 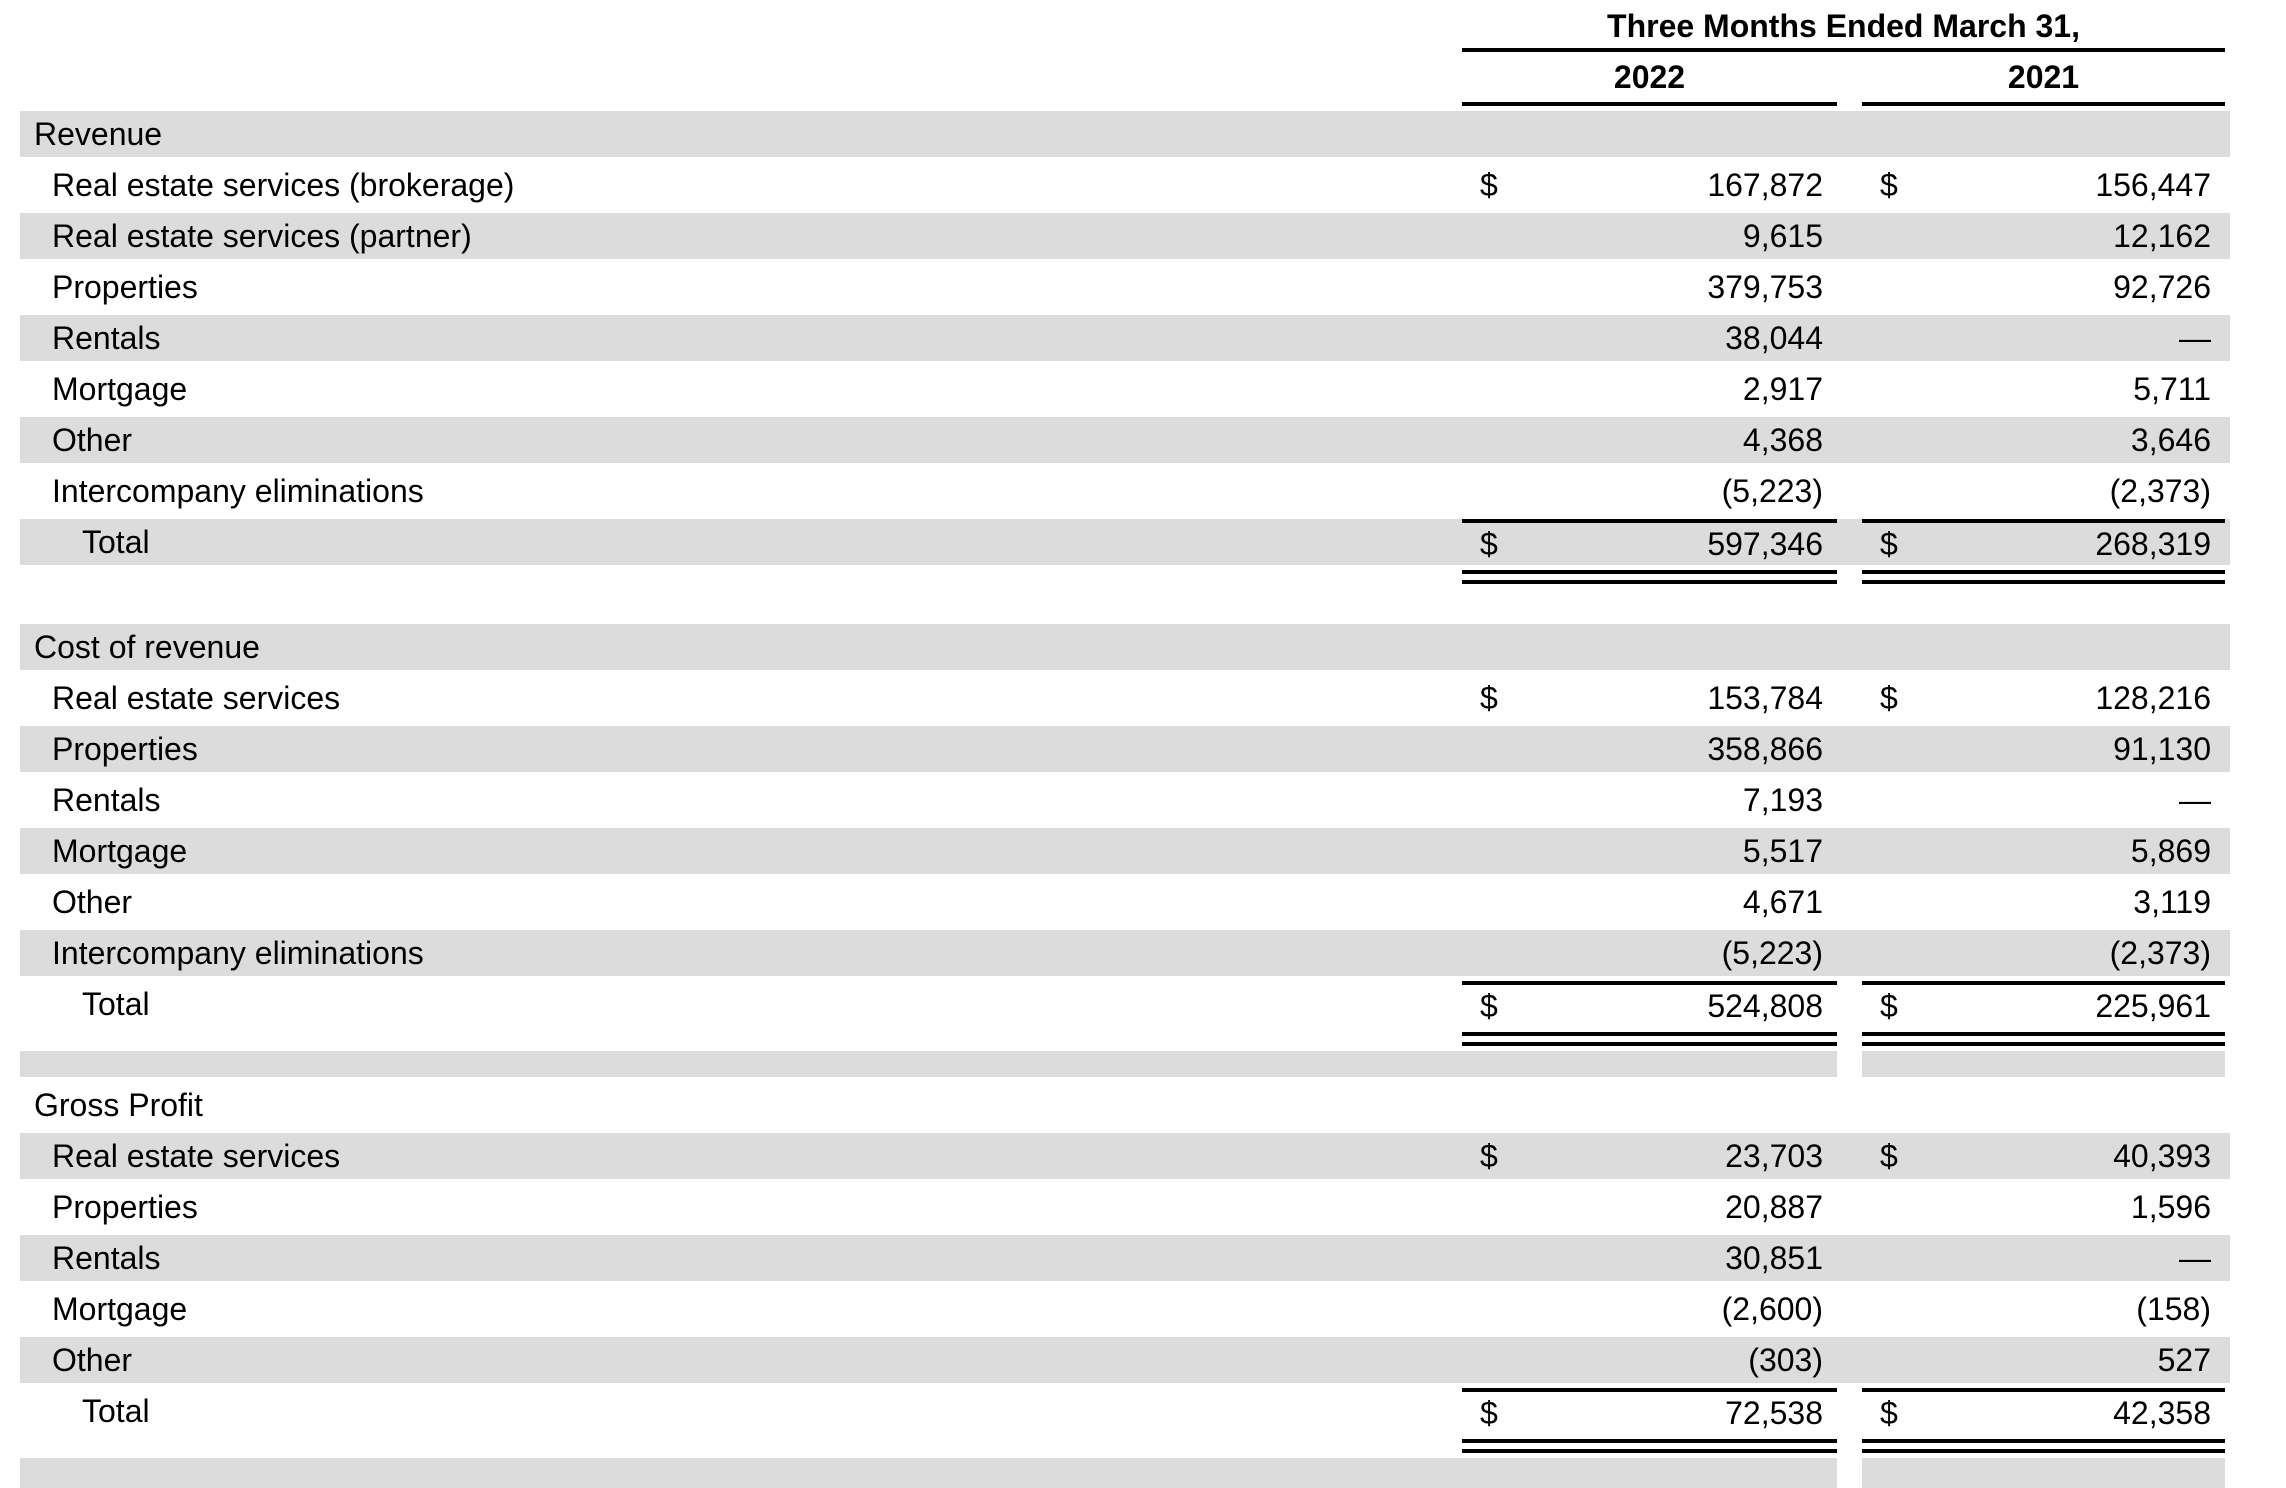 What do you see at coordinates (1649, 749) in the screenshot?
I see `value-cell-2022: 358,866` at bounding box center [1649, 749].